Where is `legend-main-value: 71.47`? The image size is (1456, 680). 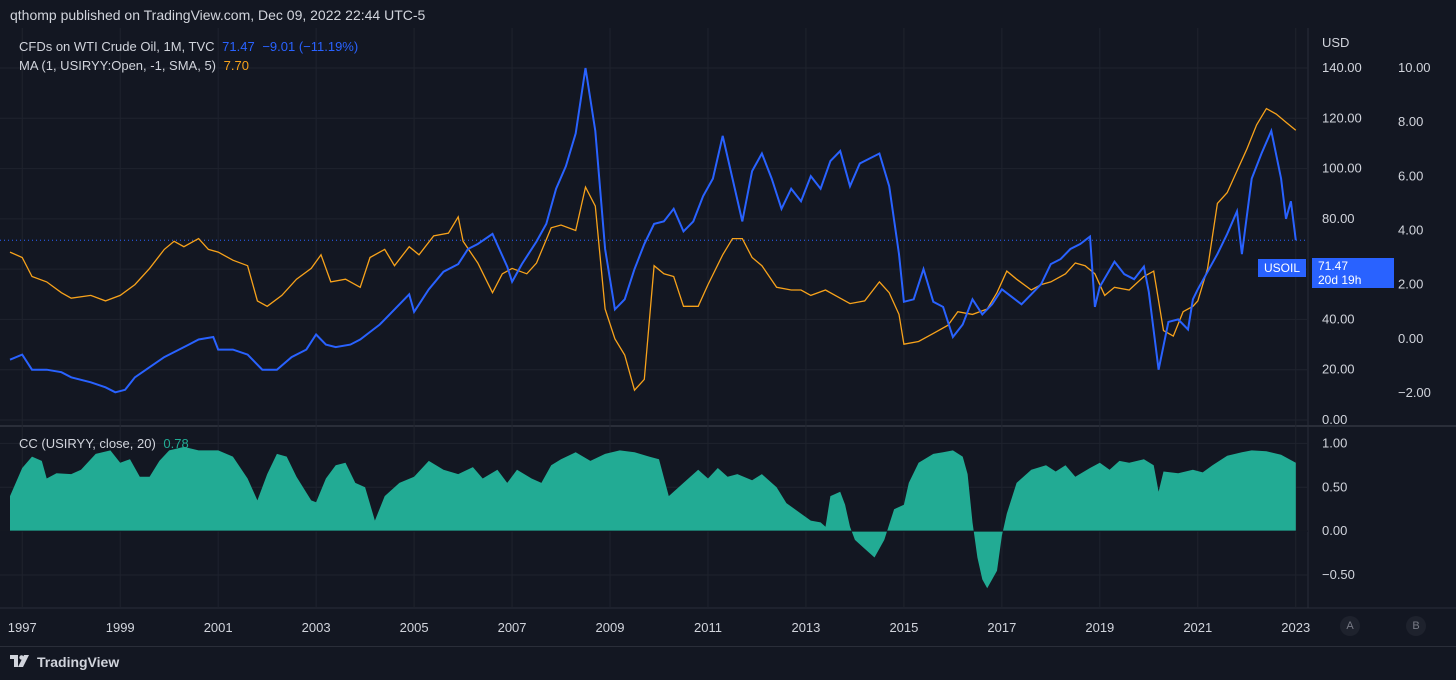
legend-main-value: 71.47 is located at coordinates (238, 46).